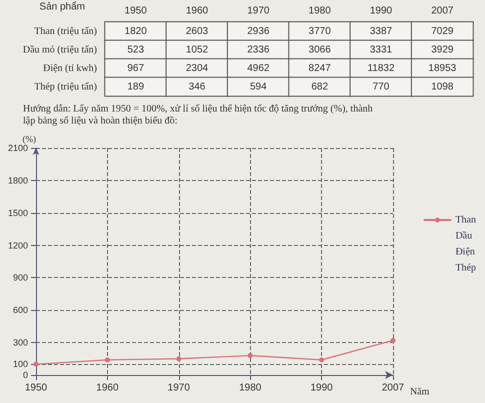 The width and height of the screenshot is (485, 403). Describe the element at coordinates (258, 31) in the screenshot. I see `data-label: 2936` at that location.